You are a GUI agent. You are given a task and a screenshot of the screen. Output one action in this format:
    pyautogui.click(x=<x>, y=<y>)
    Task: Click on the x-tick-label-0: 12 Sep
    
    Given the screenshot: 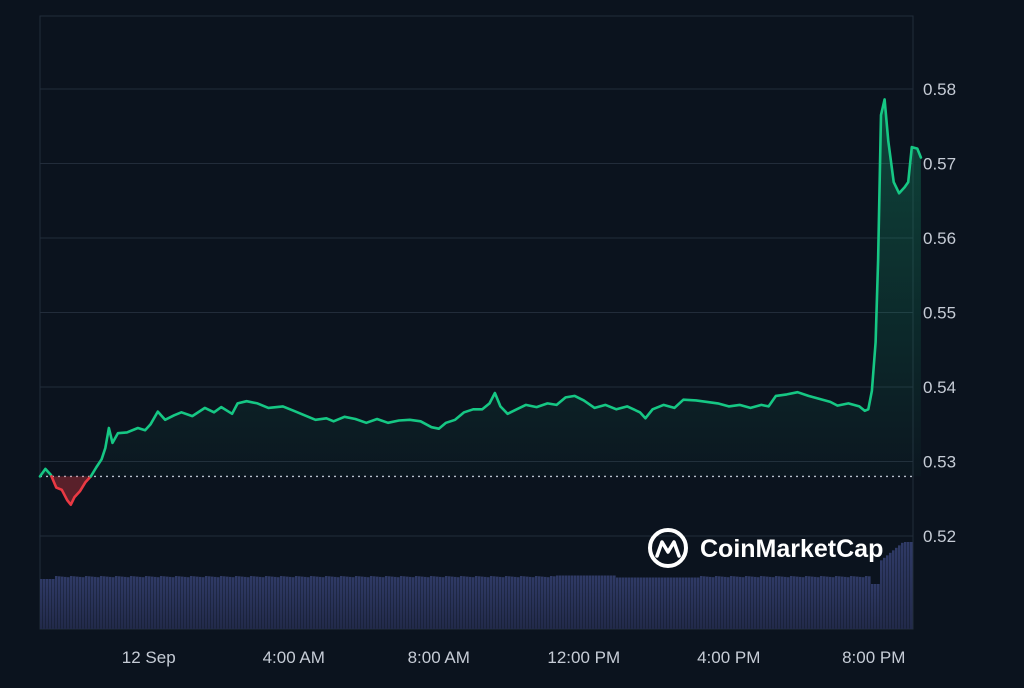 What is the action you would take?
    pyautogui.click(x=149, y=657)
    